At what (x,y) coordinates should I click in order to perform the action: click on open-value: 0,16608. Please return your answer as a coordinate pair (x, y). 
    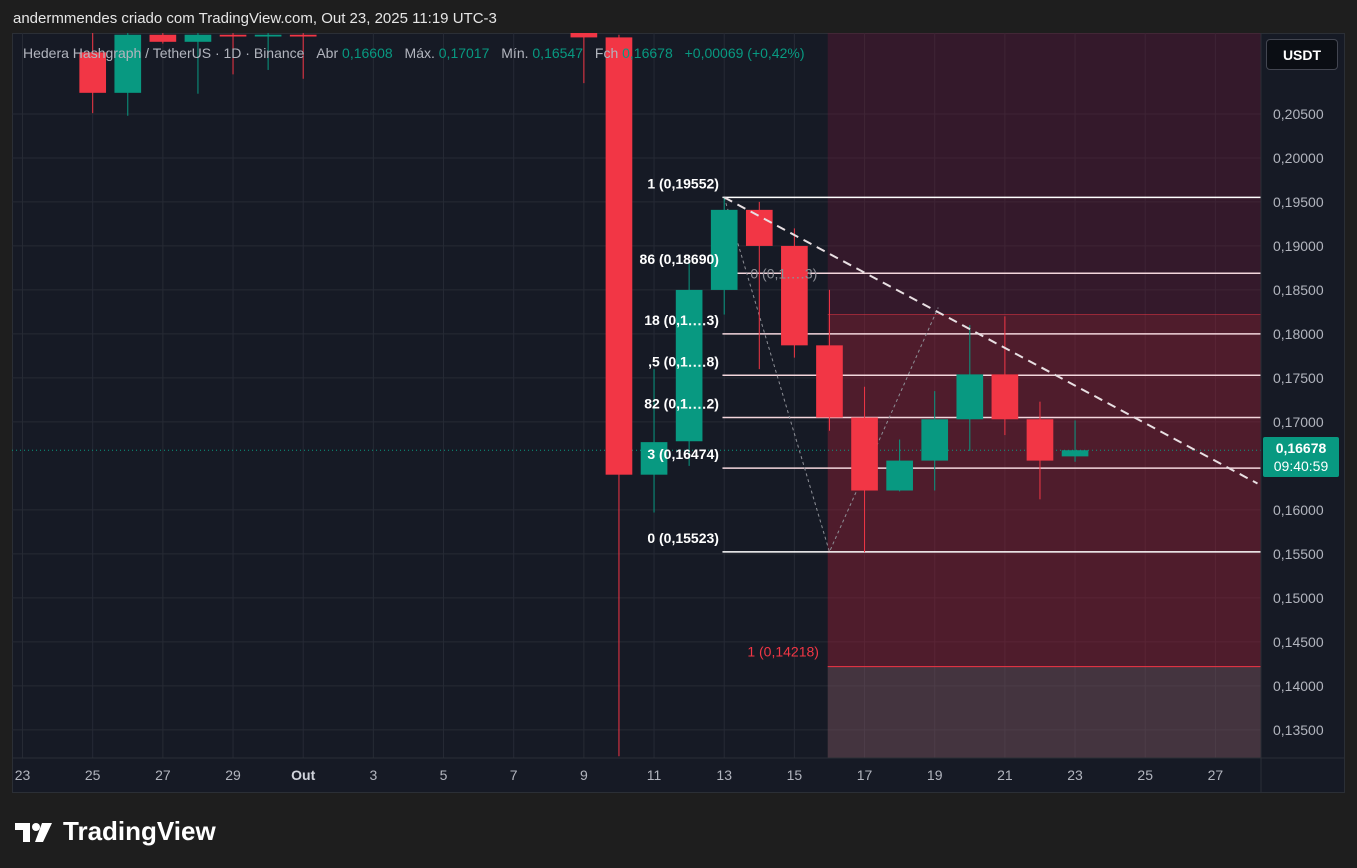
    Looking at the image, I should click on (367, 53).